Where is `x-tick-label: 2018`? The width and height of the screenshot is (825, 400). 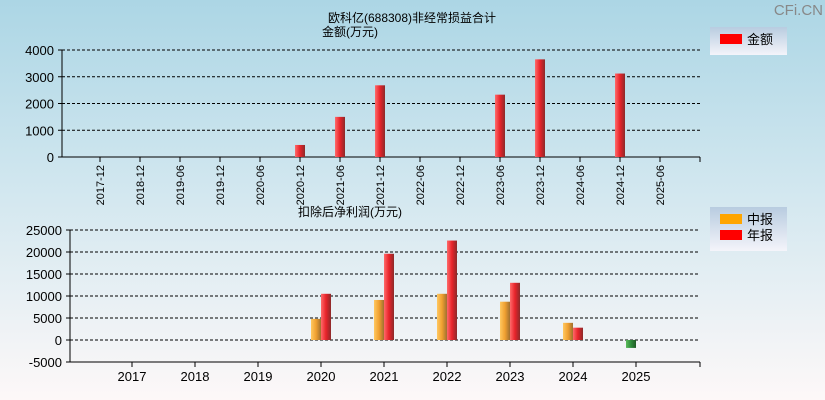
x-tick-label: 2018 is located at coordinates (195, 376).